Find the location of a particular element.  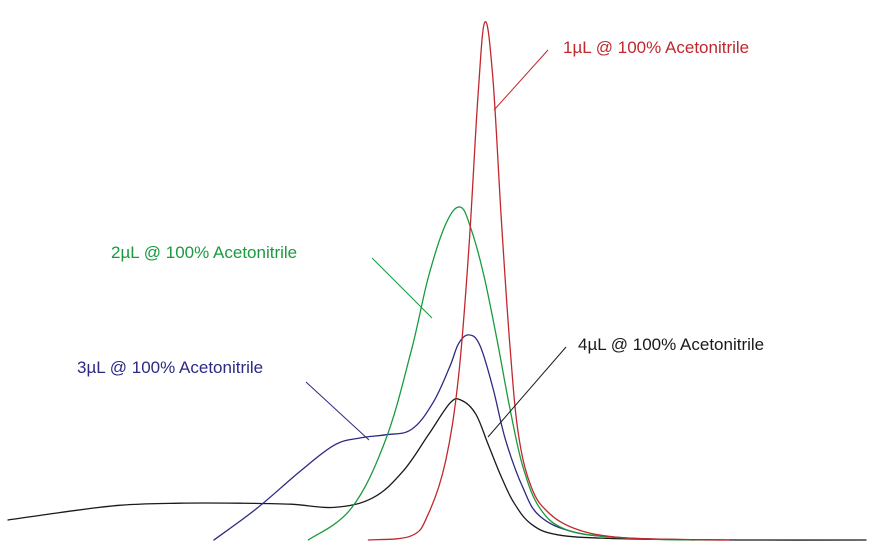

leader-line-1ul is located at coordinates (521, 80).